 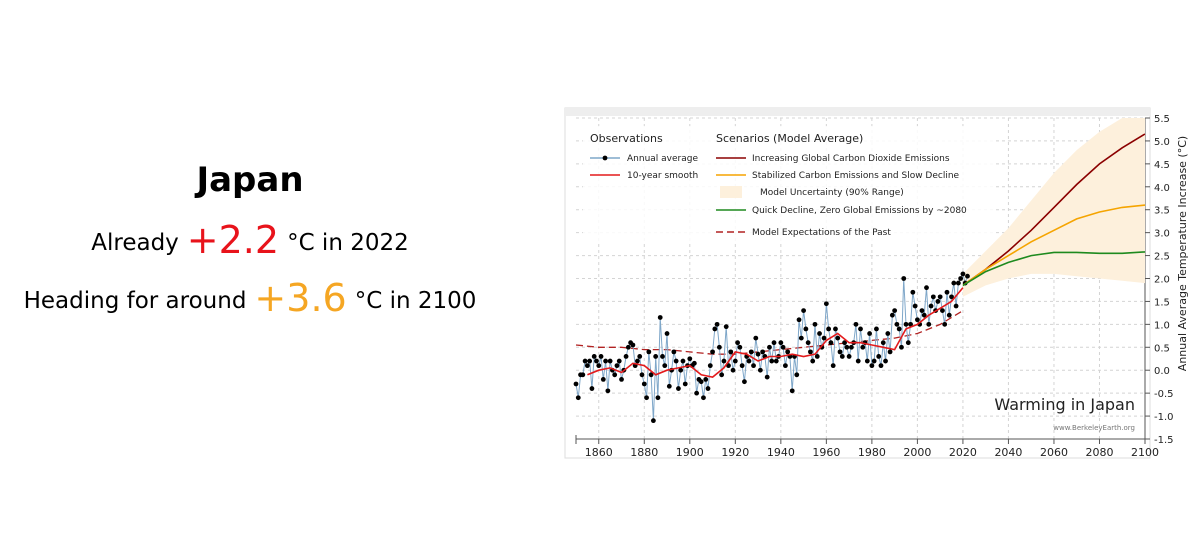 I want to click on y-tick-label: 4.5, so click(x=1162, y=165).